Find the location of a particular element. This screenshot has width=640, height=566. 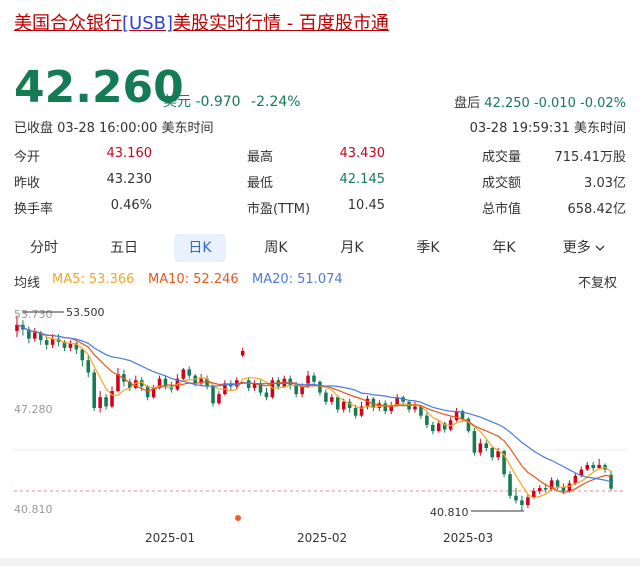

ma-label: 均线 is located at coordinates (27, 283).